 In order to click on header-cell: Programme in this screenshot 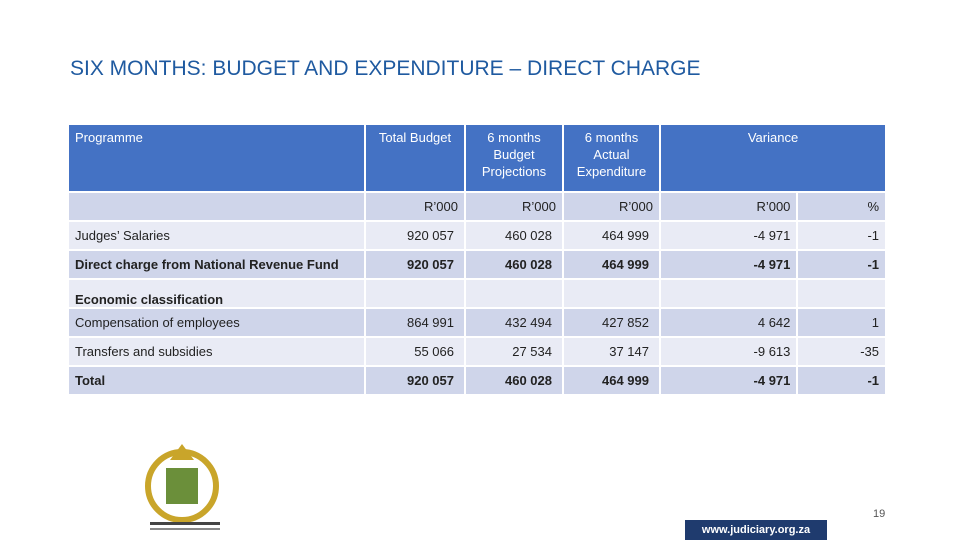, I will do `click(216, 158)`.